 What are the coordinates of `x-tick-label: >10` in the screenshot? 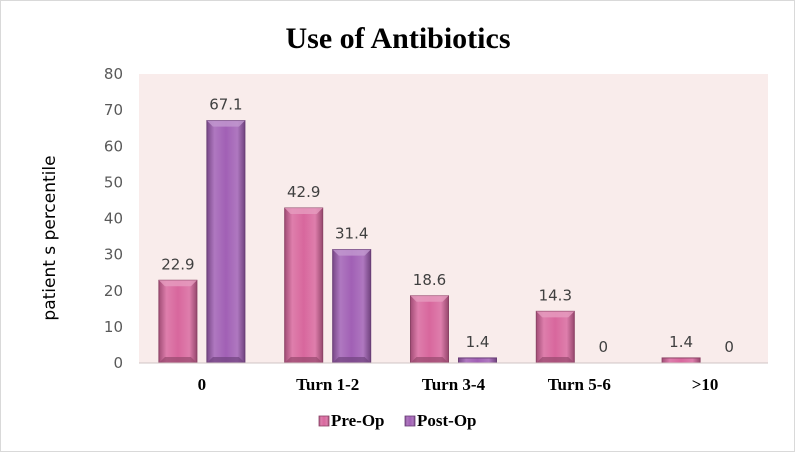 It's located at (705, 384).